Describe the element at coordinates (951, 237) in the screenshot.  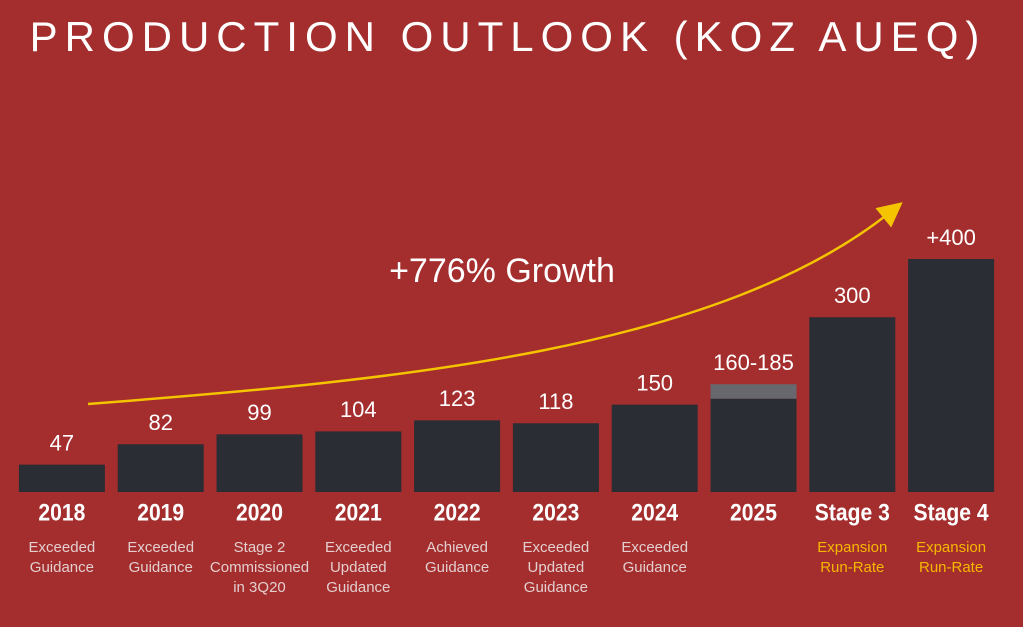
I see `value-label: +400` at that location.